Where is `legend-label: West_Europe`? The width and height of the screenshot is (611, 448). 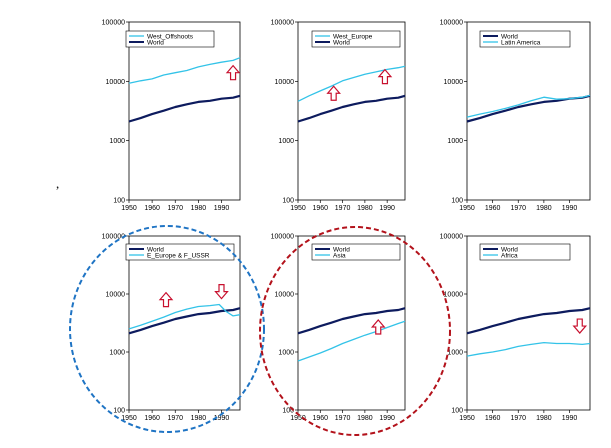
legend-label: West_Europe is located at coordinates (353, 36).